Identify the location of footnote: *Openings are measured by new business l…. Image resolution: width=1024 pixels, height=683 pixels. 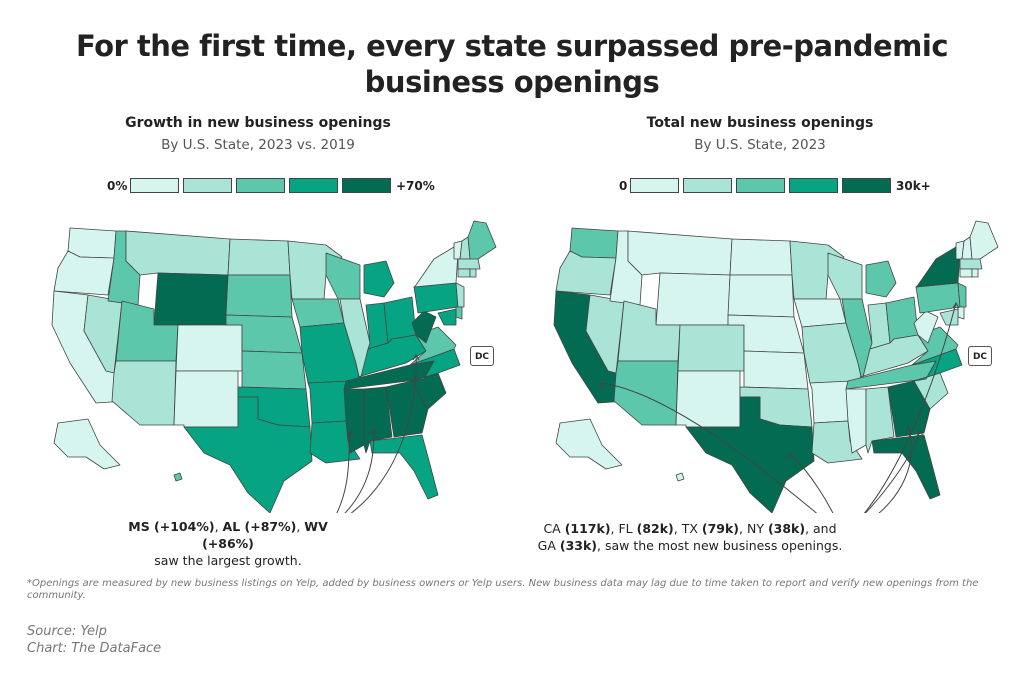
(503, 589).